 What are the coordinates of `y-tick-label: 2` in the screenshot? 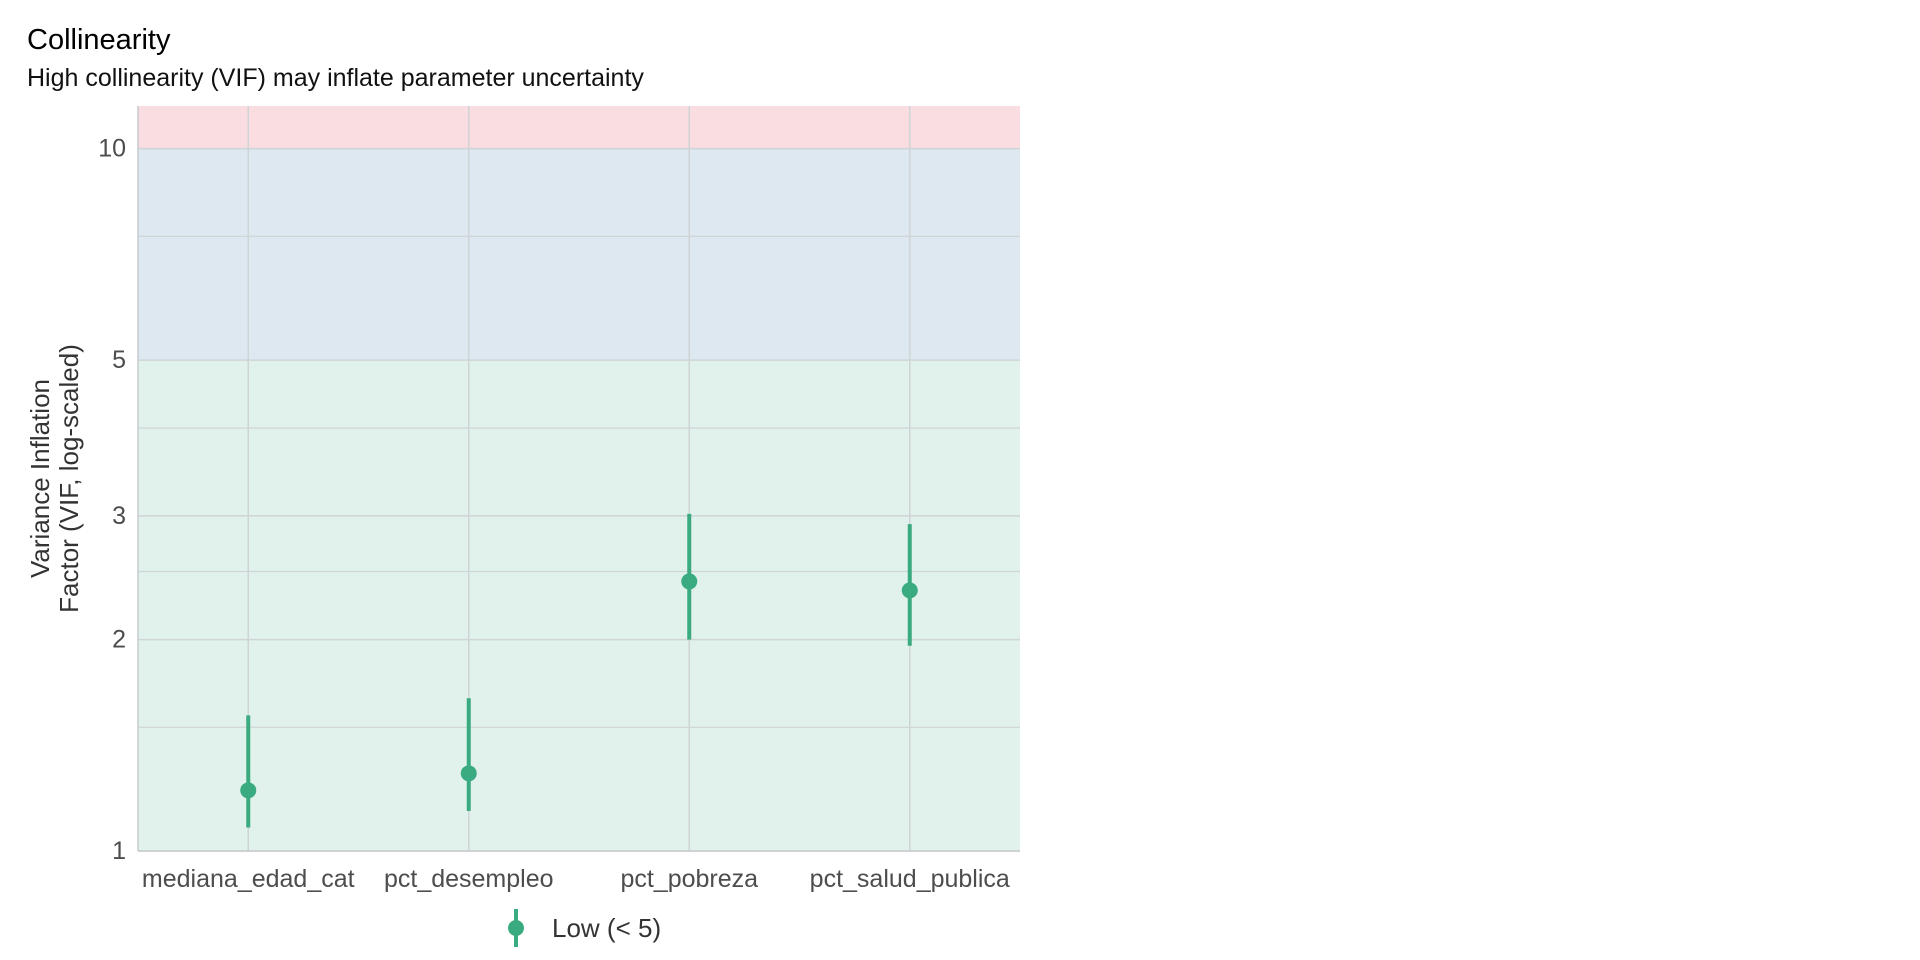 It's located at (119, 640).